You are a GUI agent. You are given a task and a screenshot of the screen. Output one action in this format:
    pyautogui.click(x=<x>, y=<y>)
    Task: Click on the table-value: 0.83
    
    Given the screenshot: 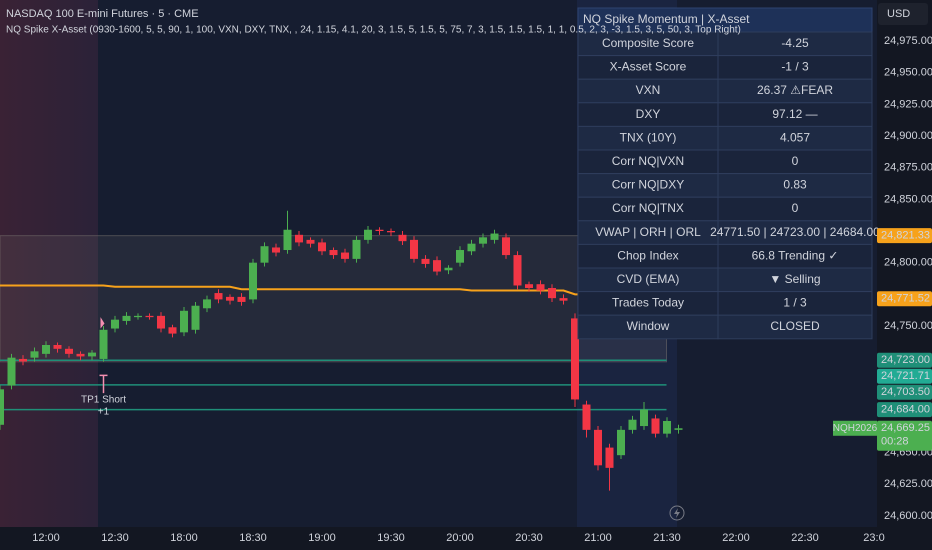 What is the action you would take?
    pyautogui.click(x=795, y=185)
    